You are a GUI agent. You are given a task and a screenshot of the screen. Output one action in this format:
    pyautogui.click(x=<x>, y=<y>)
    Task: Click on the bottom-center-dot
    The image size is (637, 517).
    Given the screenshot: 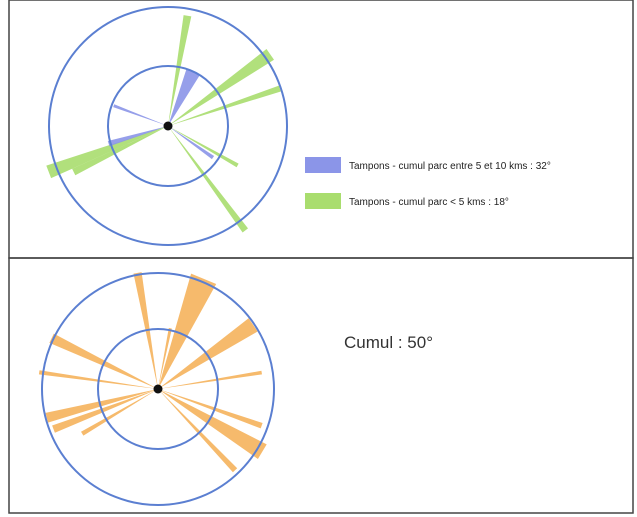 What is the action you would take?
    pyautogui.click(x=158, y=389)
    